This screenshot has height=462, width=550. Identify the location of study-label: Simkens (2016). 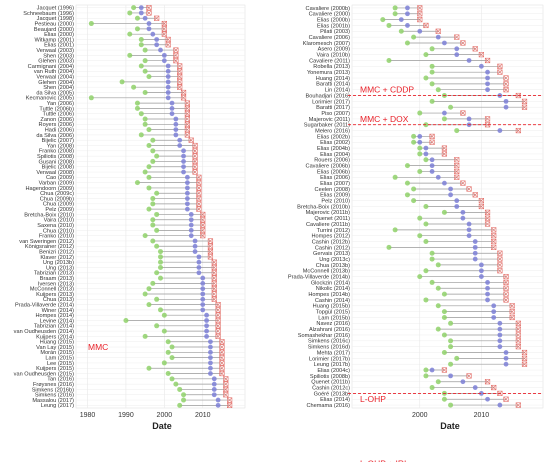
(54, 396).